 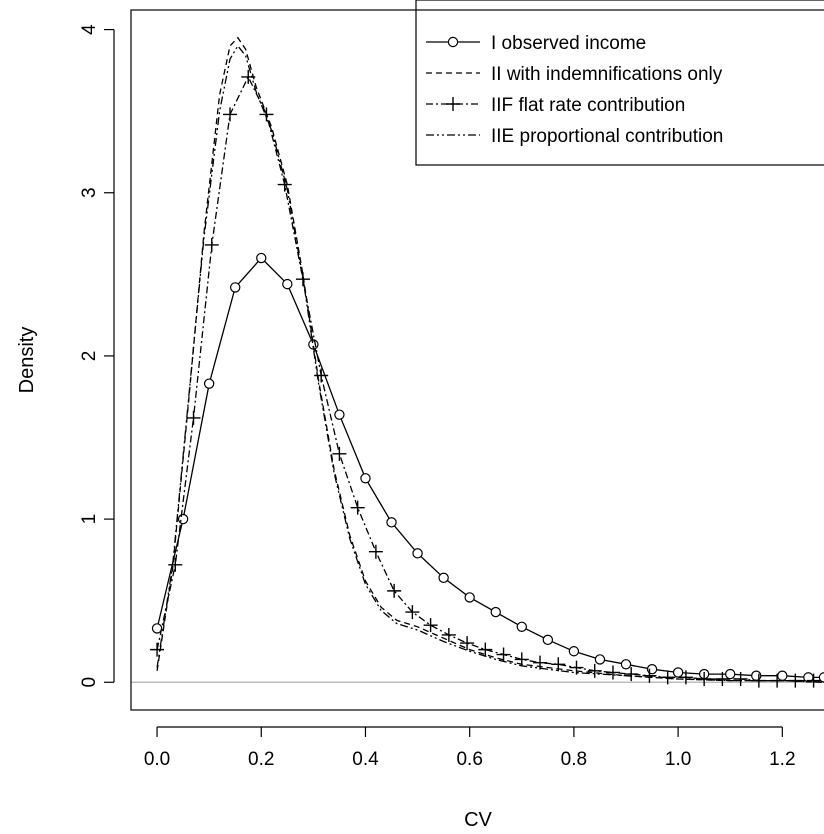 What do you see at coordinates (365, 759) in the screenshot?
I see `x-tick-label: 0.4` at bounding box center [365, 759].